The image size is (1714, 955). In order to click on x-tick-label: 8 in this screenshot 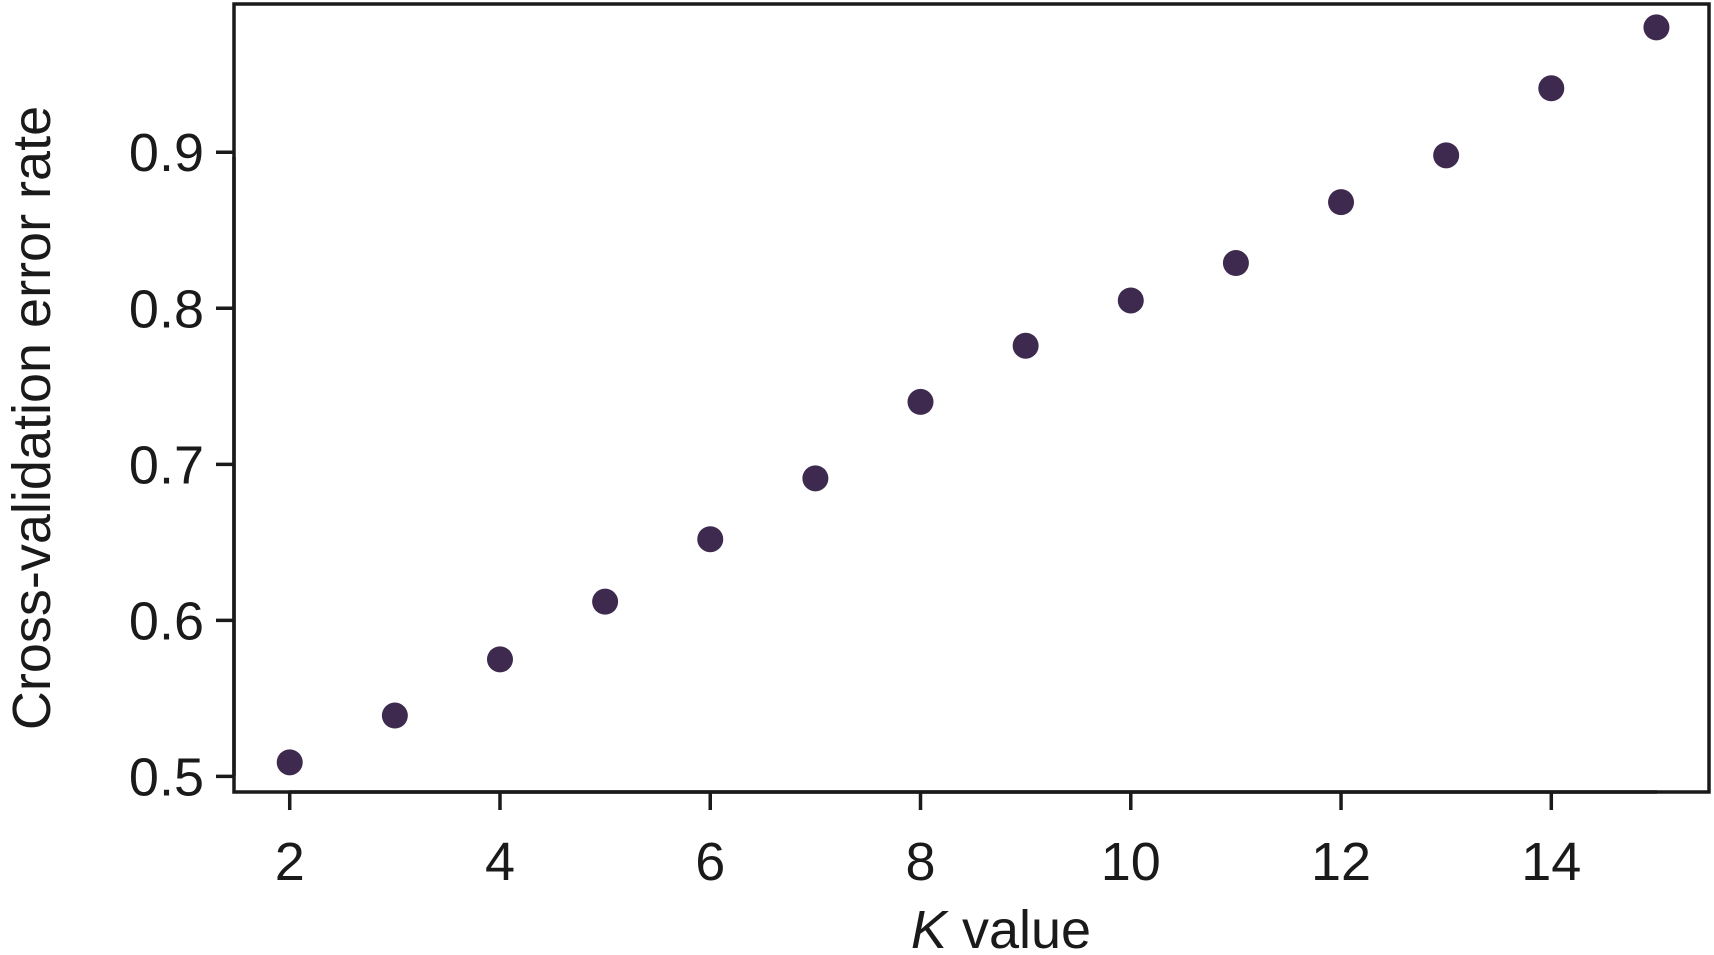, I will do `click(920, 862)`.